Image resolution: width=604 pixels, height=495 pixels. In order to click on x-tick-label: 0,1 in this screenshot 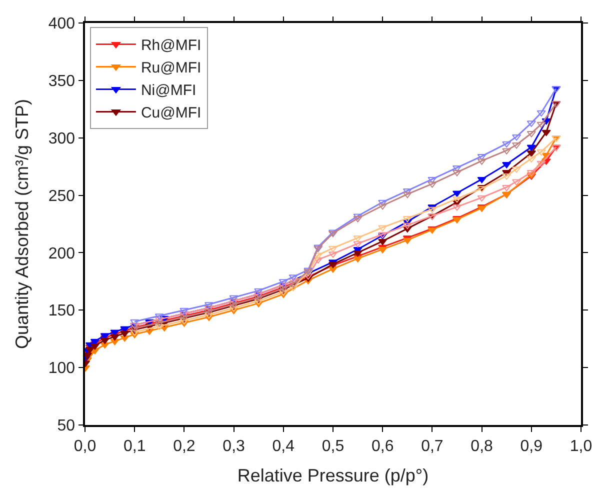, I will do `click(134, 446)`.